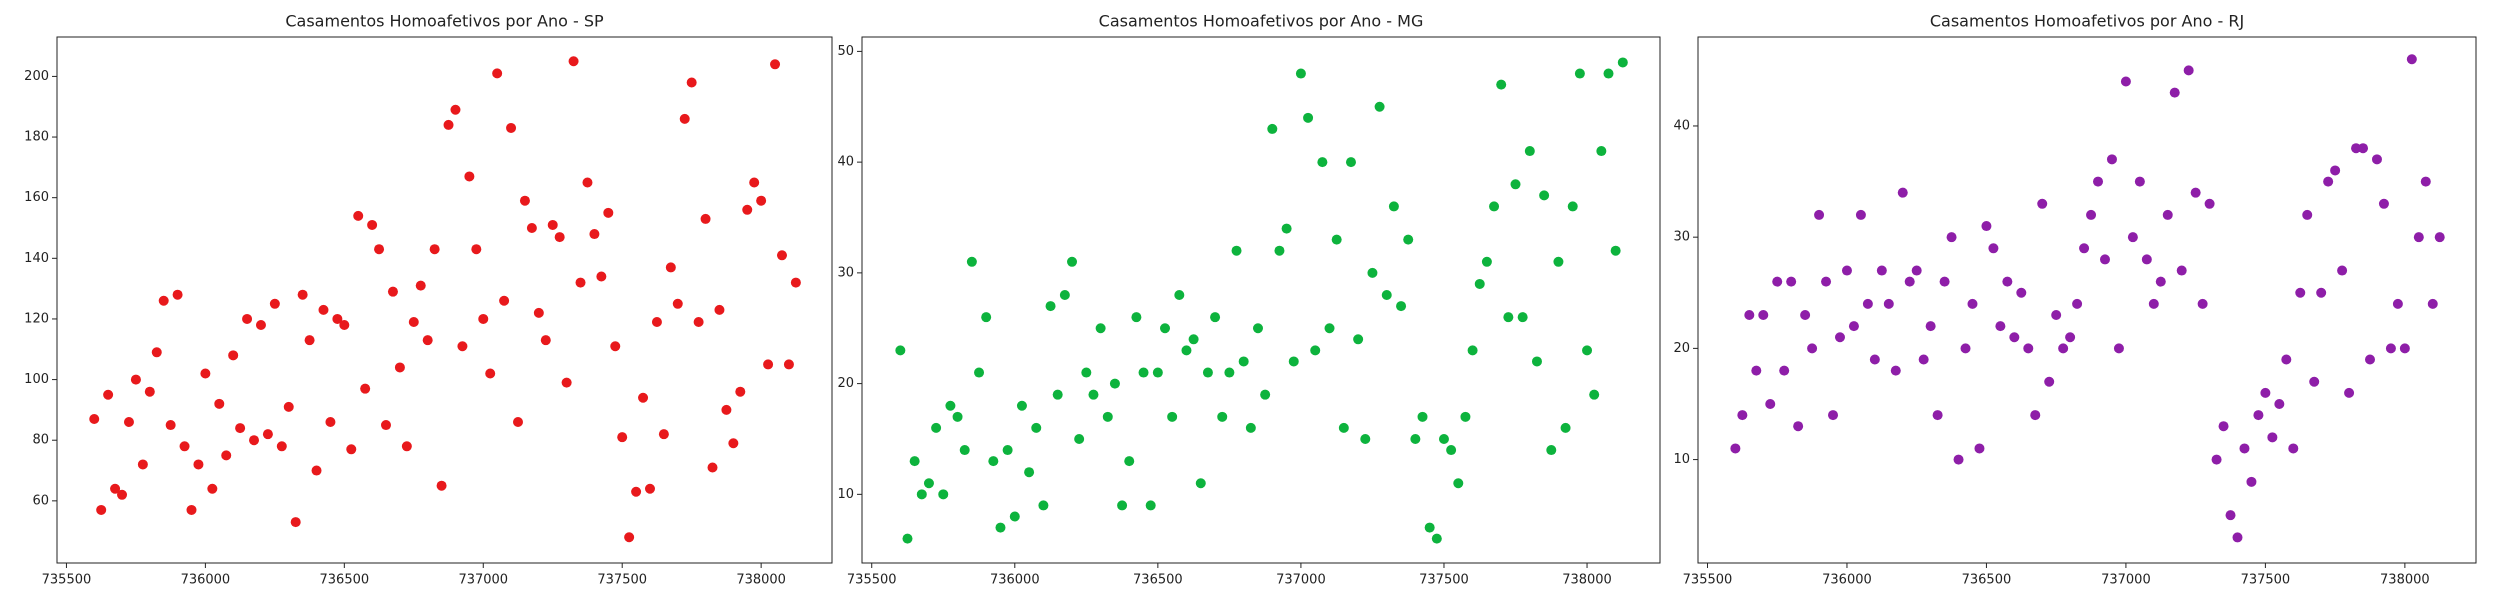  Describe the element at coordinates (444, 21) in the screenshot. I see `chart-title: Casamentos Homoafetivos por Ano - SP` at that location.